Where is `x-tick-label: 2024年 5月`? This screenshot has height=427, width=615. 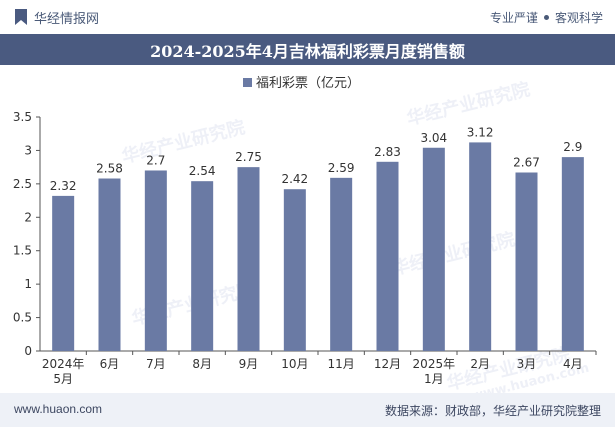 x-tick-label: 2024年 5月 is located at coordinates (63, 371).